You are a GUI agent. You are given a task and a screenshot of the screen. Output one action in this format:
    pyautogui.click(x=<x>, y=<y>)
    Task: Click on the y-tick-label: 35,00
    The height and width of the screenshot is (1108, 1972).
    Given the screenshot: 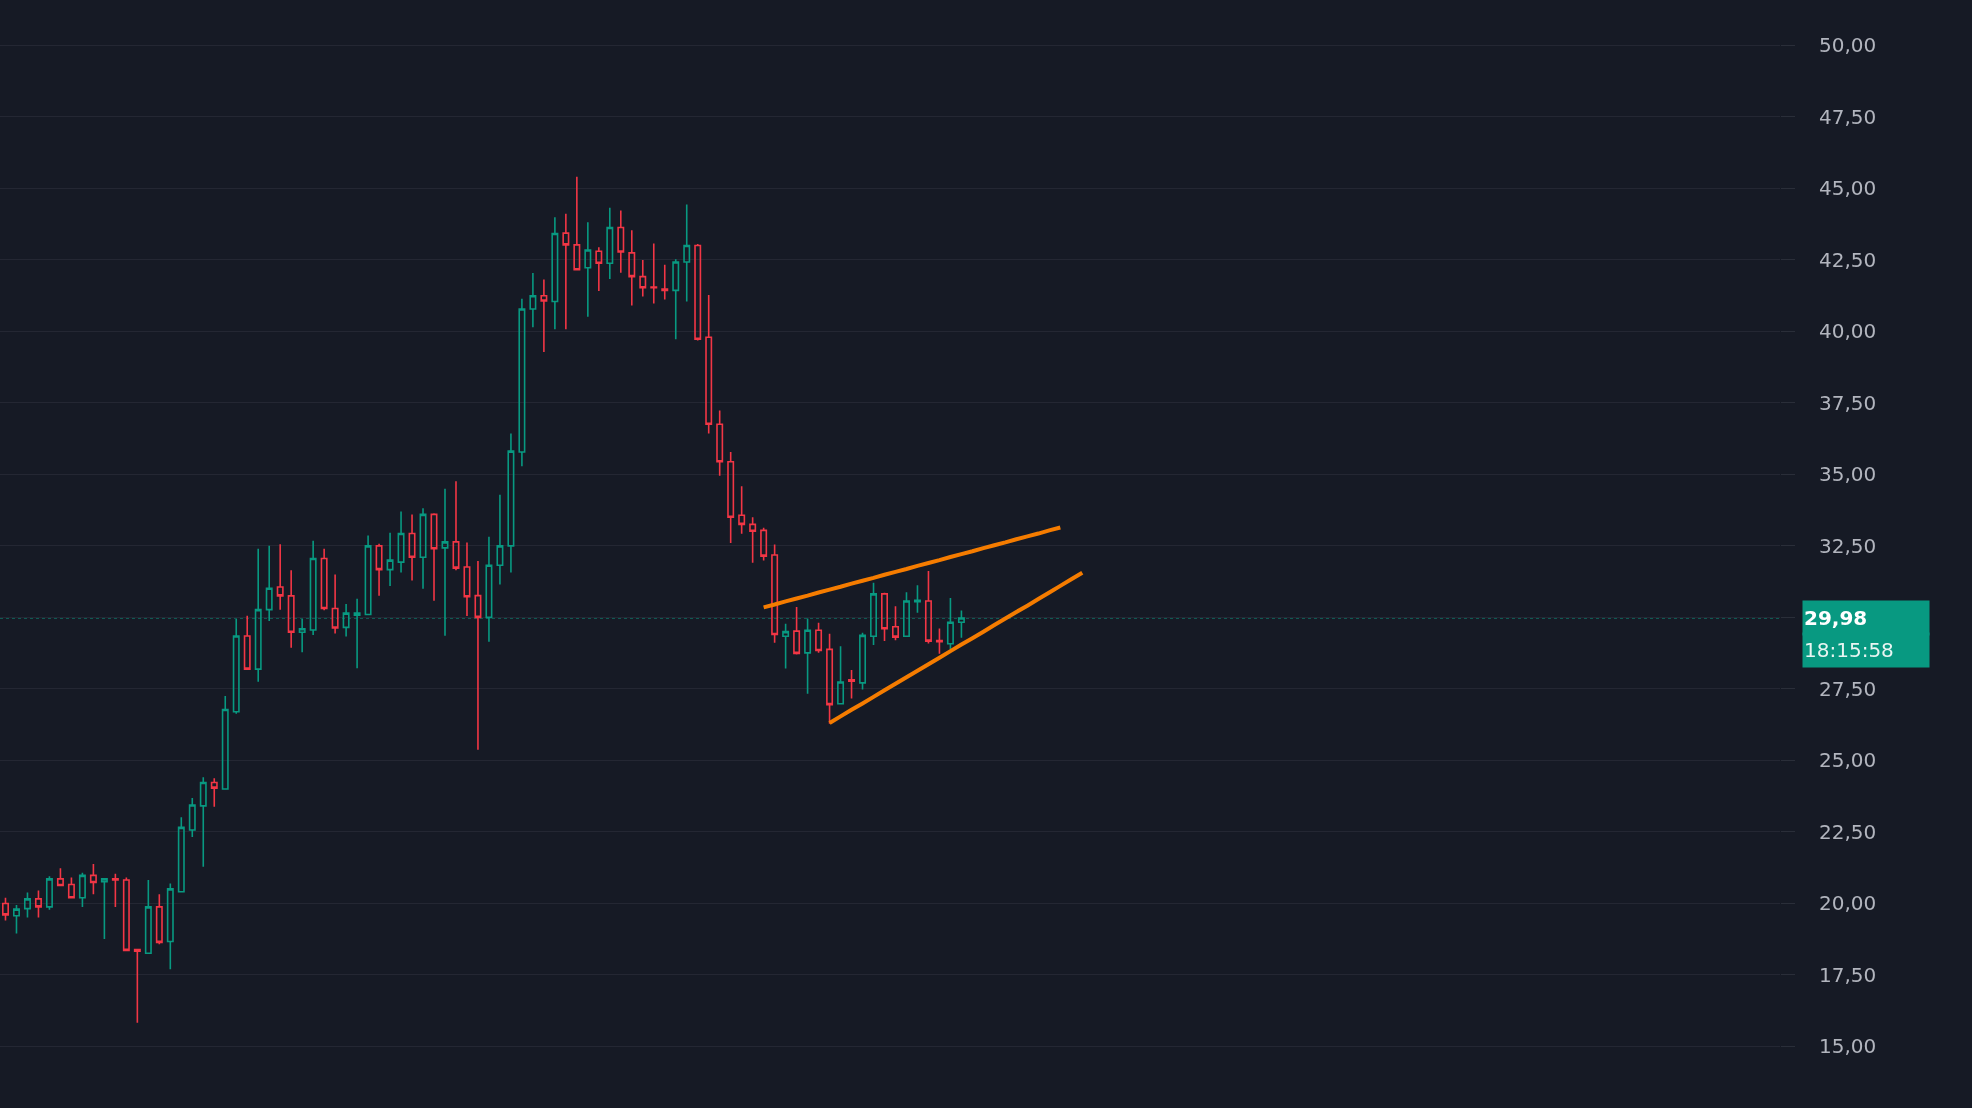 What is the action you would take?
    pyautogui.click(x=1848, y=474)
    